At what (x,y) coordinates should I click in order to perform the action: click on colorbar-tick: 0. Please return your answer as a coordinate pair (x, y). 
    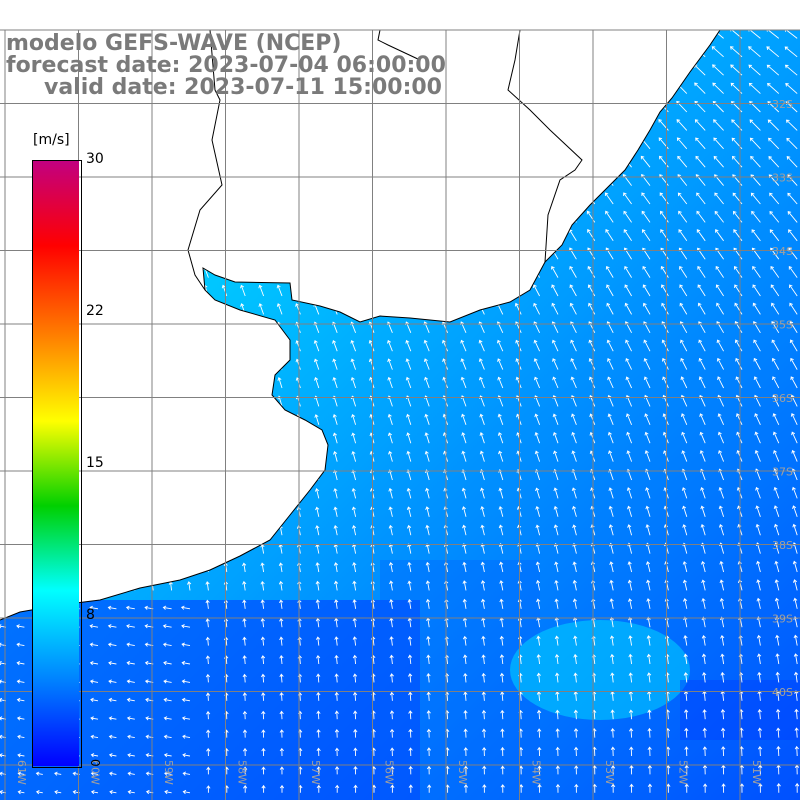
    Looking at the image, I should click on (95, 763).